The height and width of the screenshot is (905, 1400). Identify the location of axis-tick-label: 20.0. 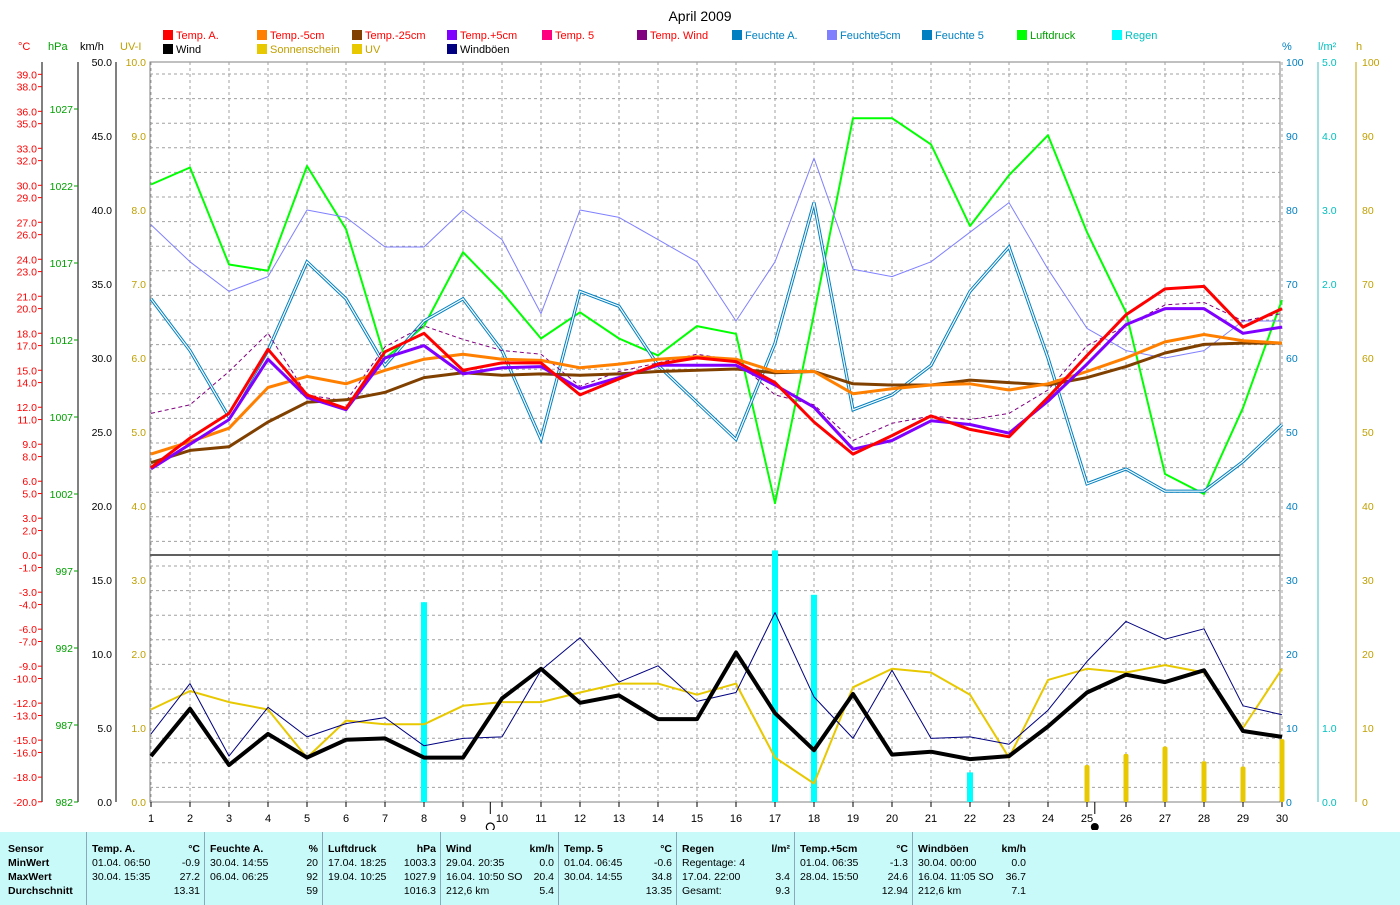
(102, 507).